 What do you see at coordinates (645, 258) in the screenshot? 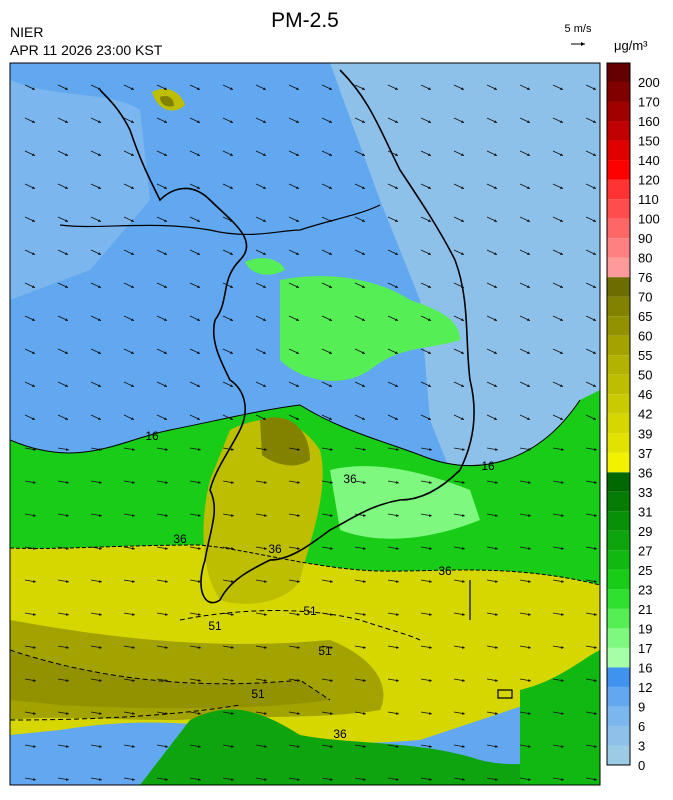
I see `colorbar-label: 80` at bounding box center [645, 258].